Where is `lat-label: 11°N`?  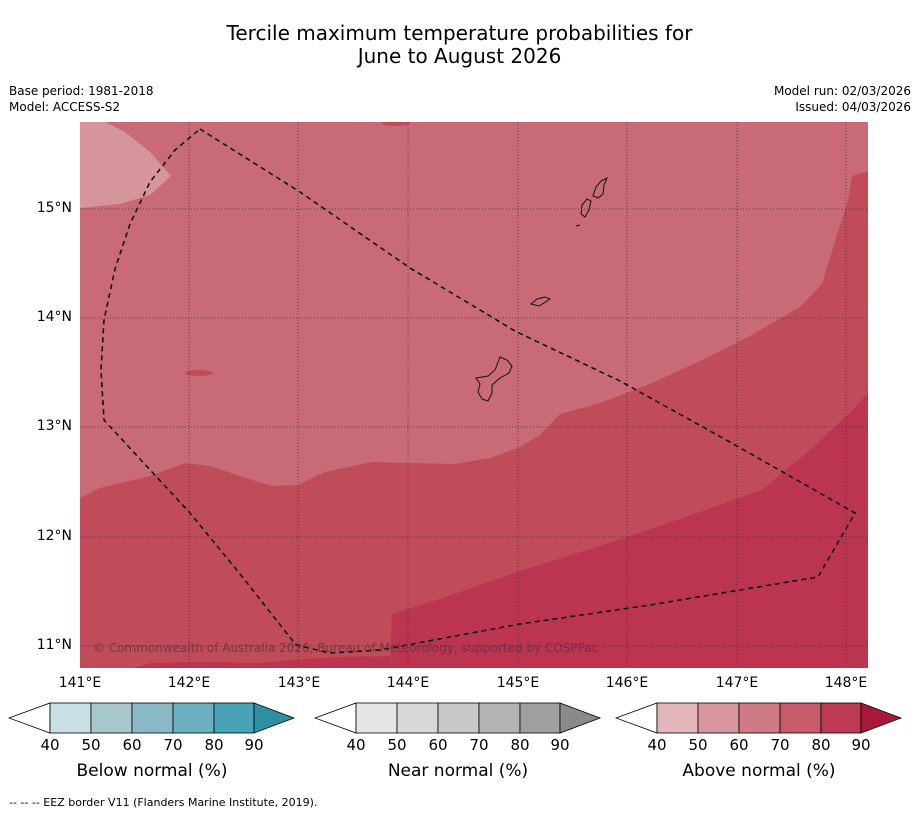
lat-label: 11°N is located at coordinates (54, 645).